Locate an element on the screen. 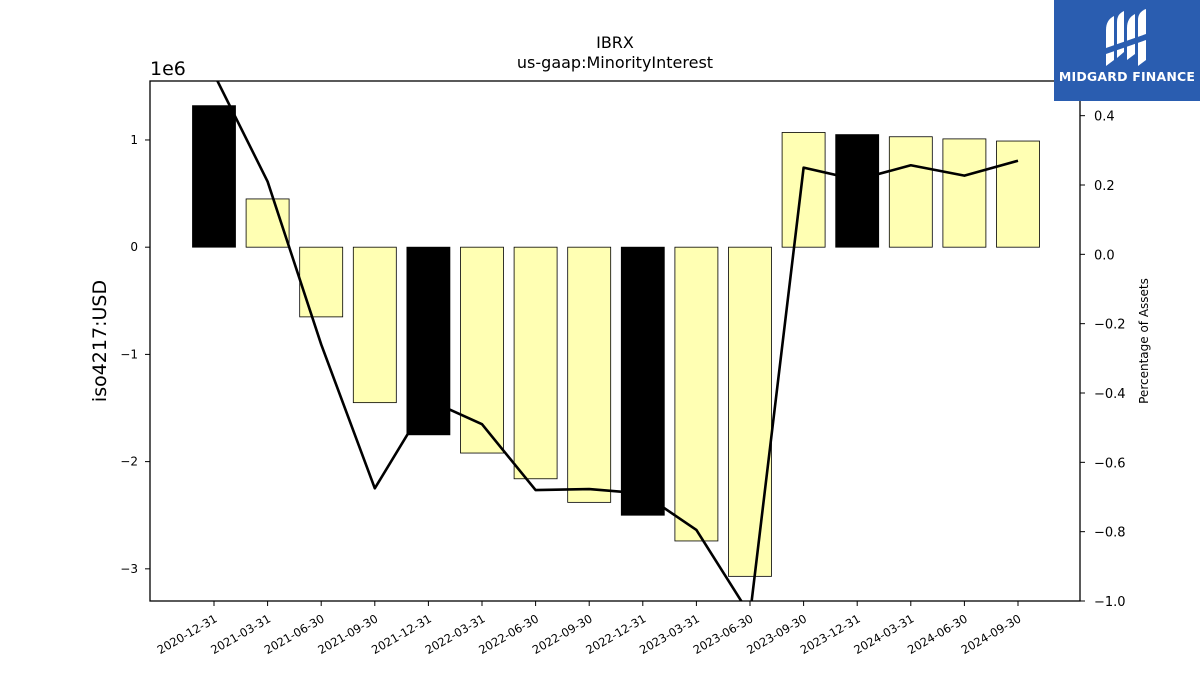  y-tick-label: −1 is located at coordinates (129, 354).